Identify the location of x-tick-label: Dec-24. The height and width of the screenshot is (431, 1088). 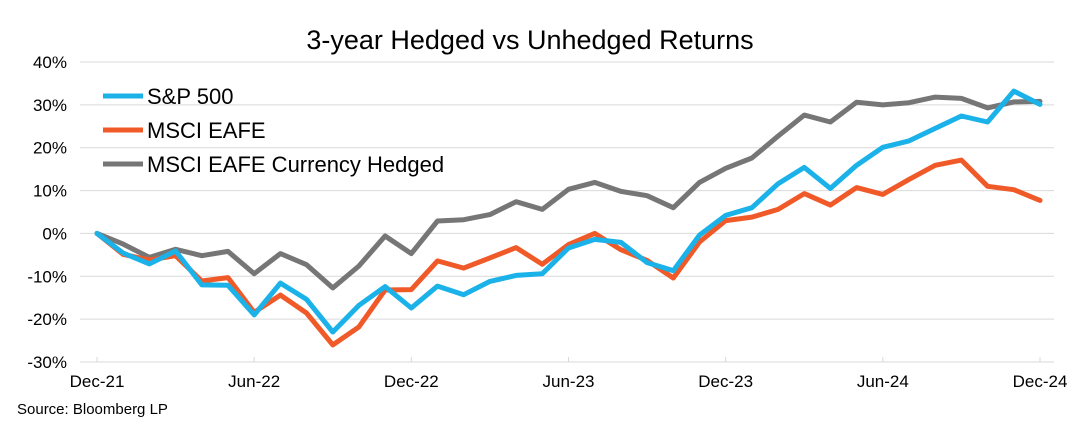
(1040, 381).